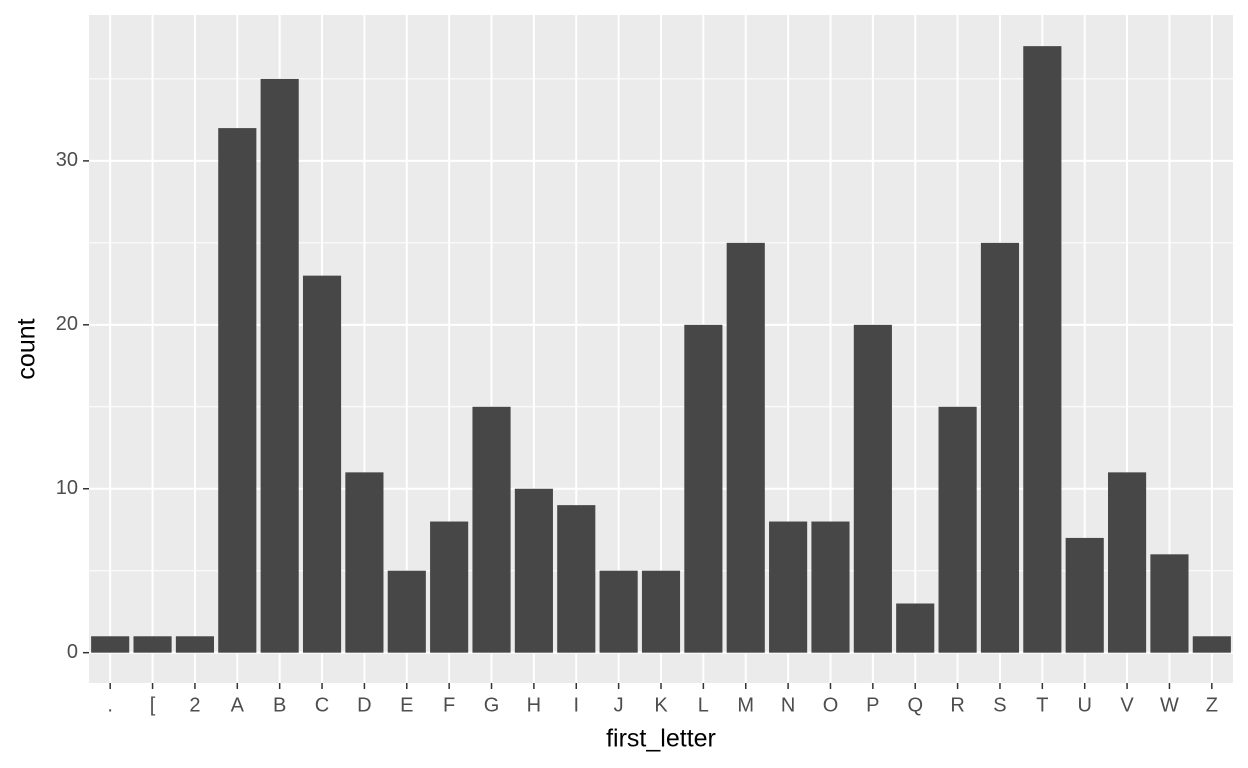 Image resolution: width=1248 pixels, height=768 pixels. Describe the element at coordinates (449, 705) in the screenshot. I see `x-tick-label: F` at that location.